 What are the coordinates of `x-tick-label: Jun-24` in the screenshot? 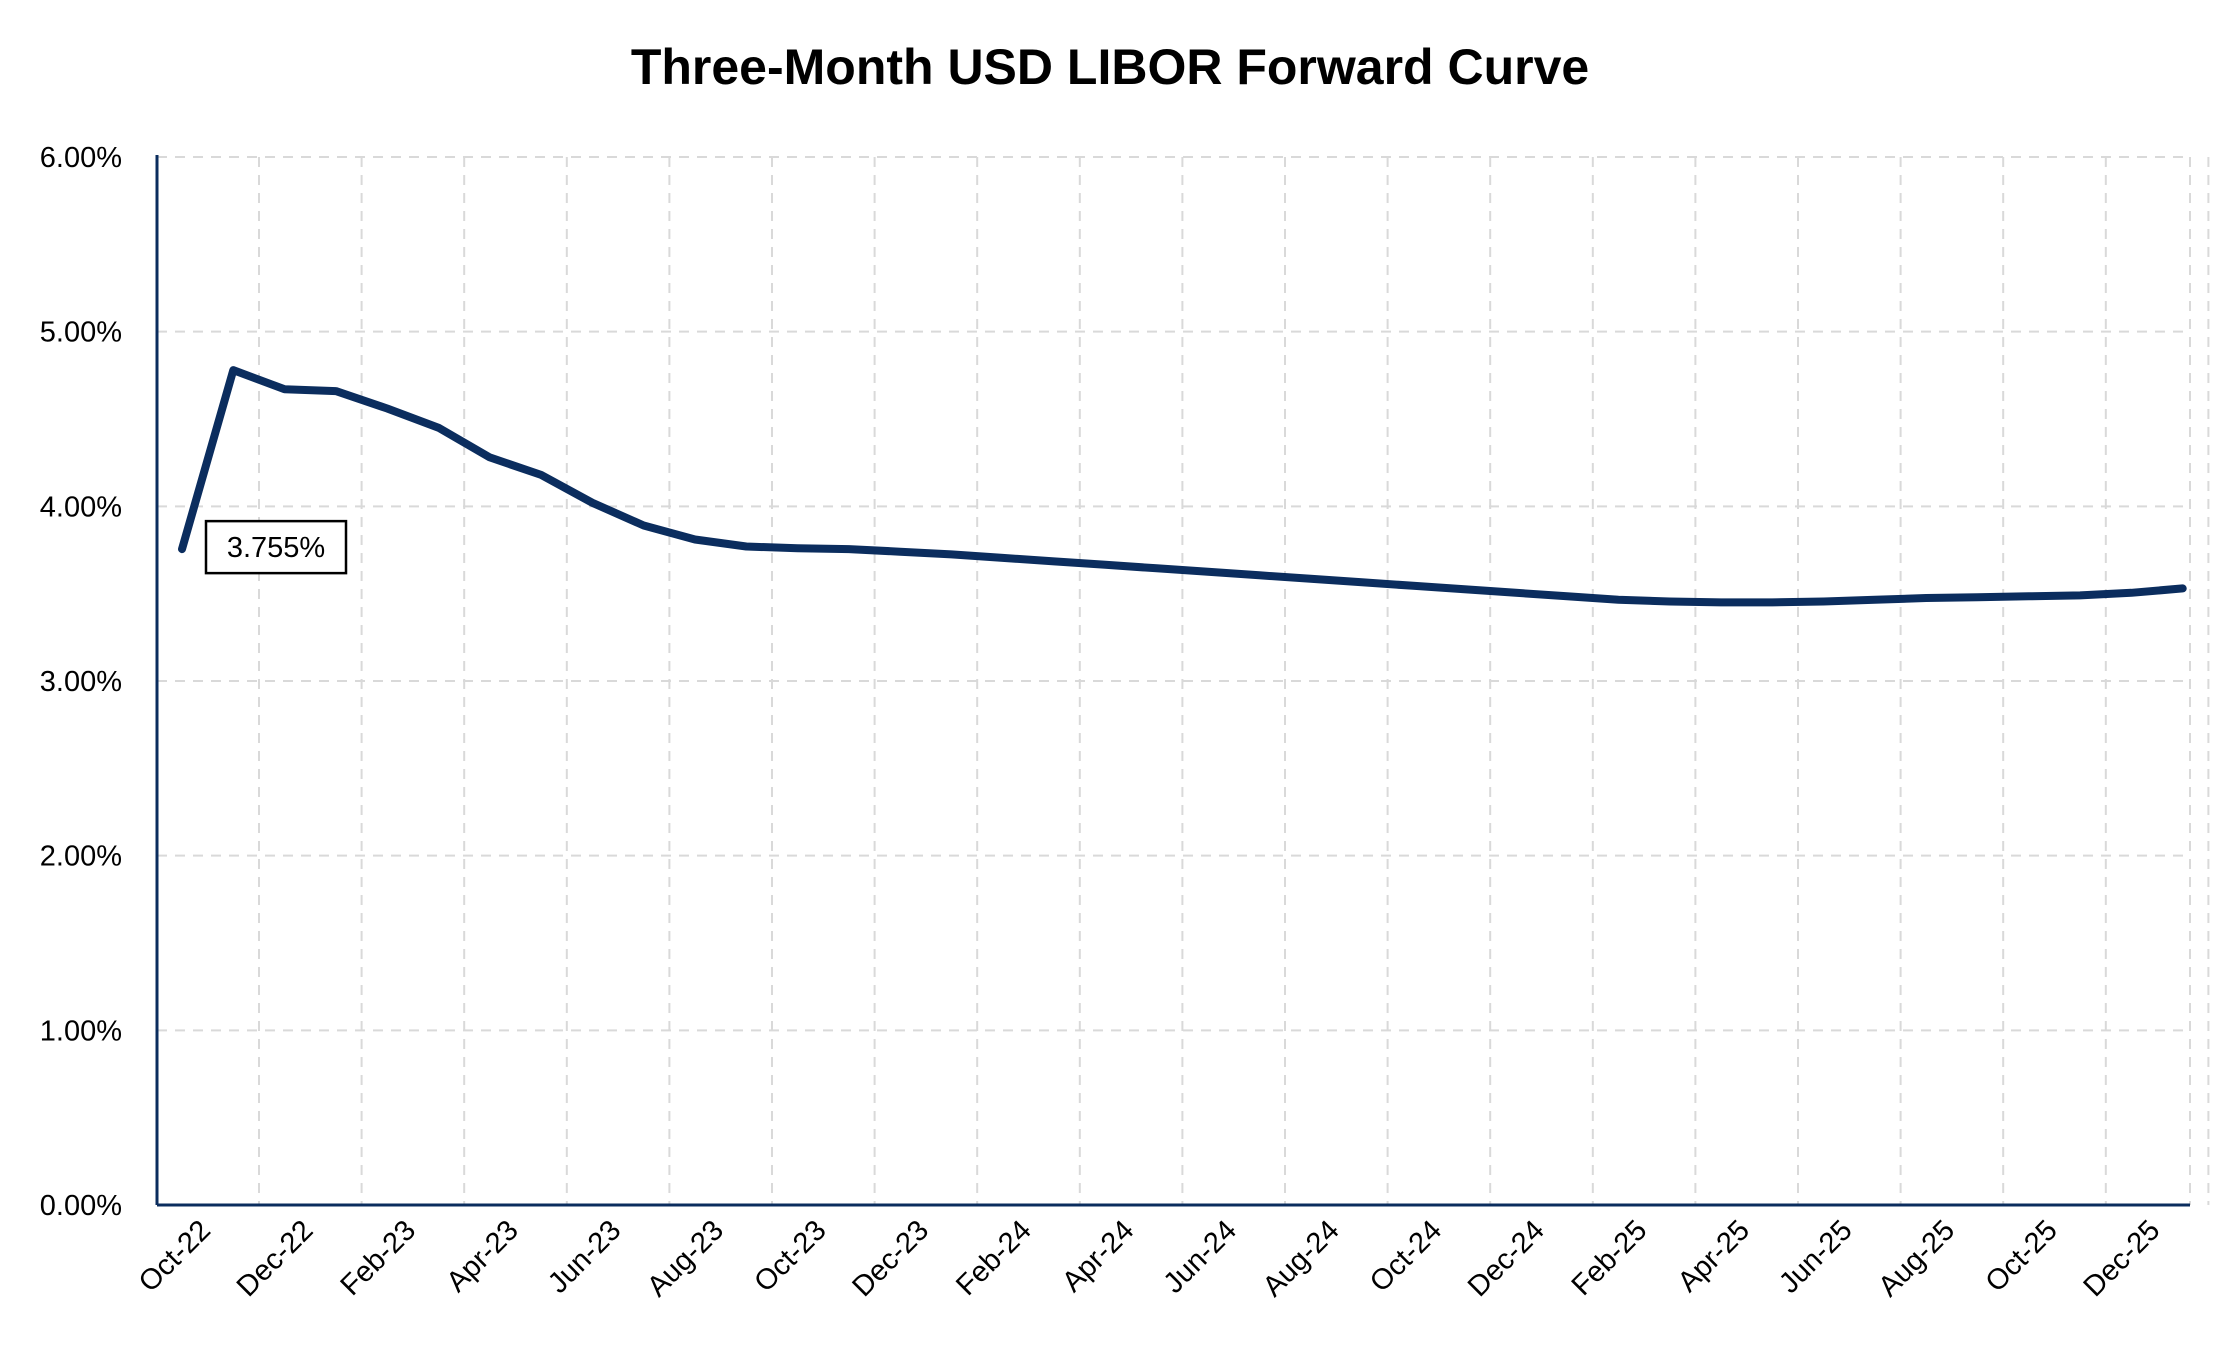 It's located at (1200, 1256).